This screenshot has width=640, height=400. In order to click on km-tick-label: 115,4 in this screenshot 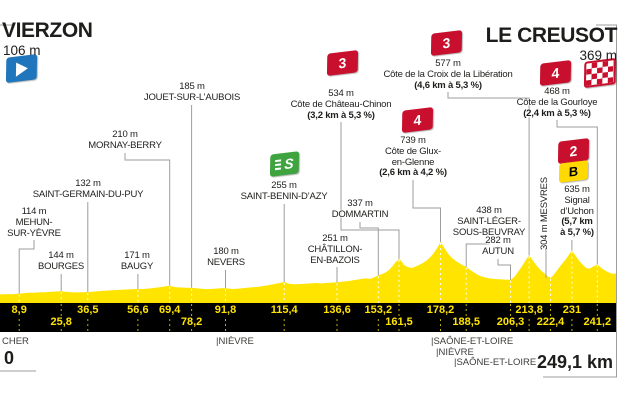, I will do `click(284, 310)`.